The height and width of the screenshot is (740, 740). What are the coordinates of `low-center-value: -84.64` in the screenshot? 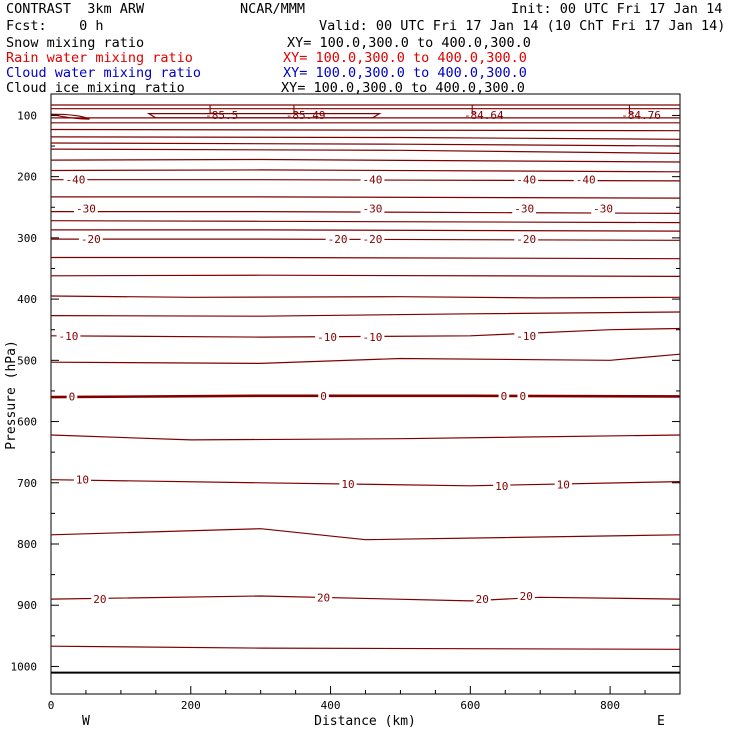 It's located at (484, 115).